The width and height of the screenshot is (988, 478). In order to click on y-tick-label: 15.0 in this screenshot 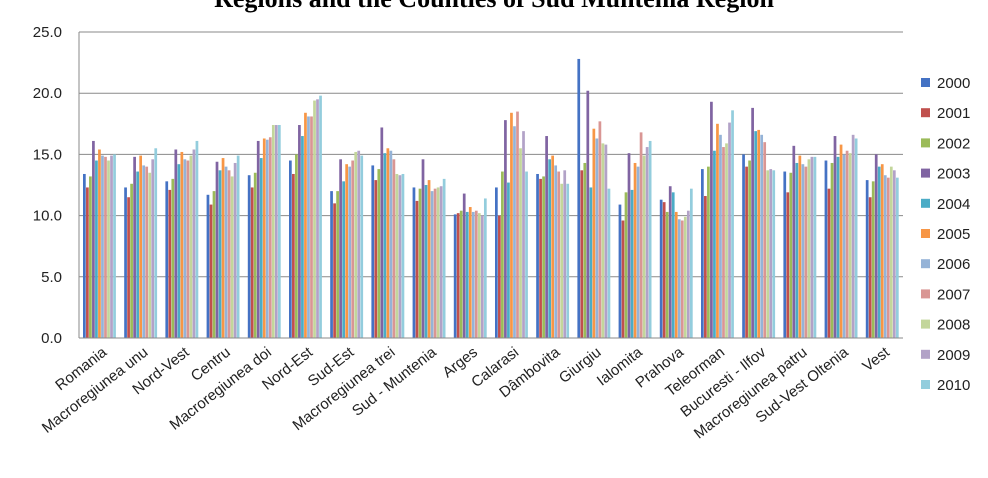, I will do `click(47, 154)`.